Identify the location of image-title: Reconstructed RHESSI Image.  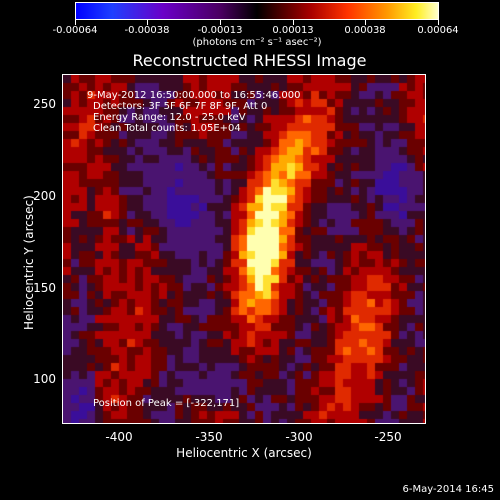
(249, 60).